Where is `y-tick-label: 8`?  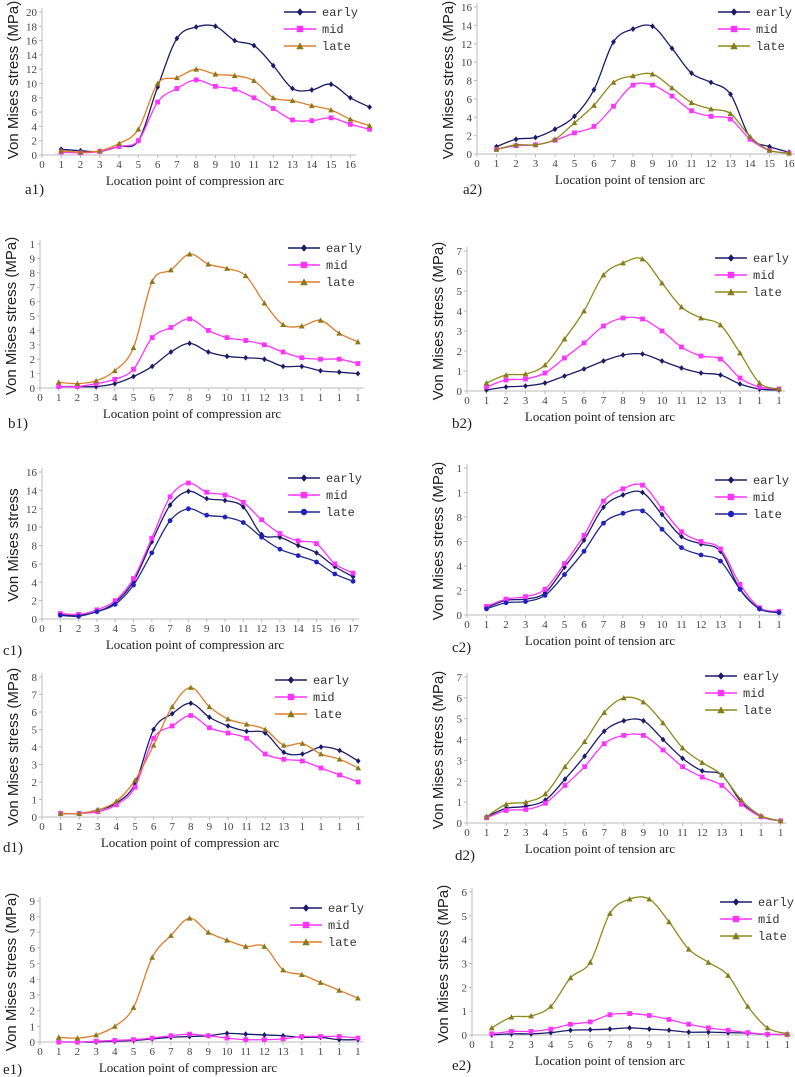 y-tick-label: 8 is located at coordinates (33, 274).